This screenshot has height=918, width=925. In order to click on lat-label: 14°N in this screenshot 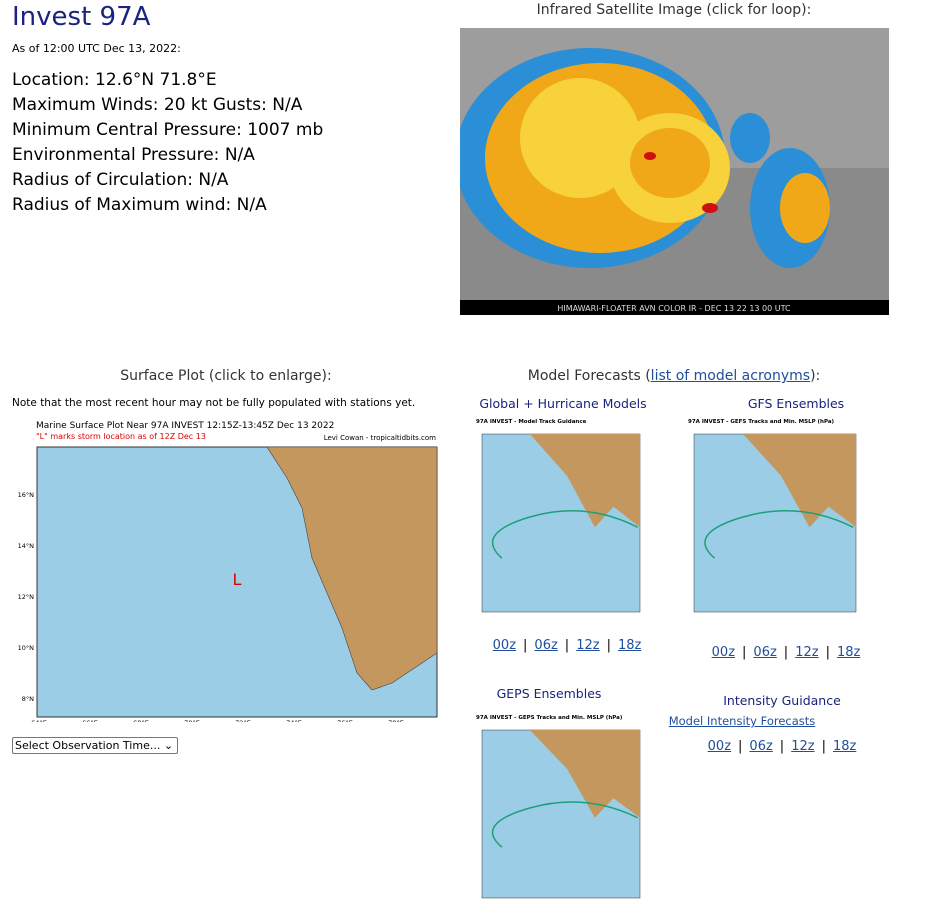, I will do `click(26, 546)`.